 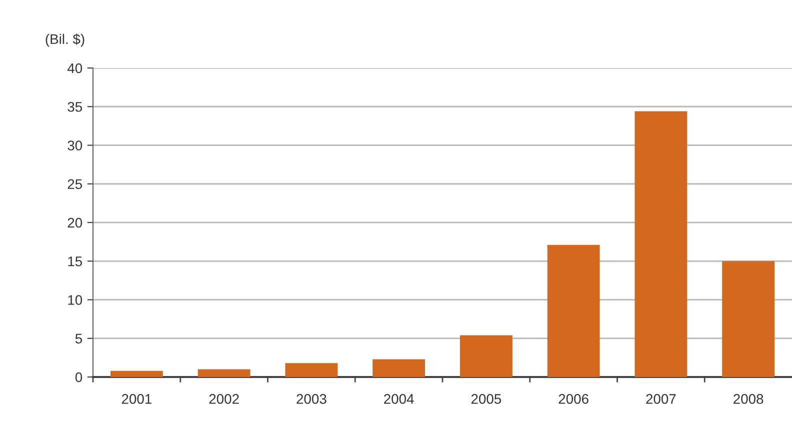 I want to click on x-tick-label: 2008, so click(x=749, y=399).